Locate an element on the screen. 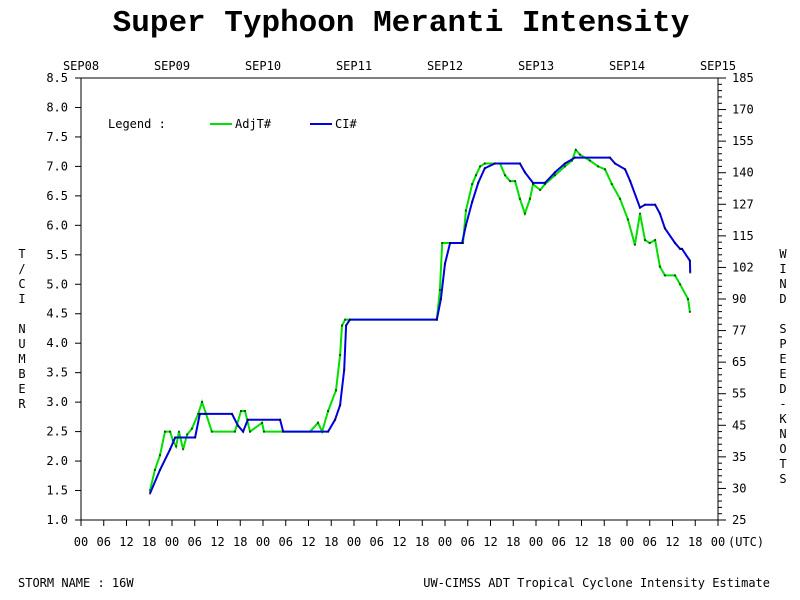 The height and width of the screenshot is (600, 800). y-axis-label-char: T is located at coordinates (21, 254).